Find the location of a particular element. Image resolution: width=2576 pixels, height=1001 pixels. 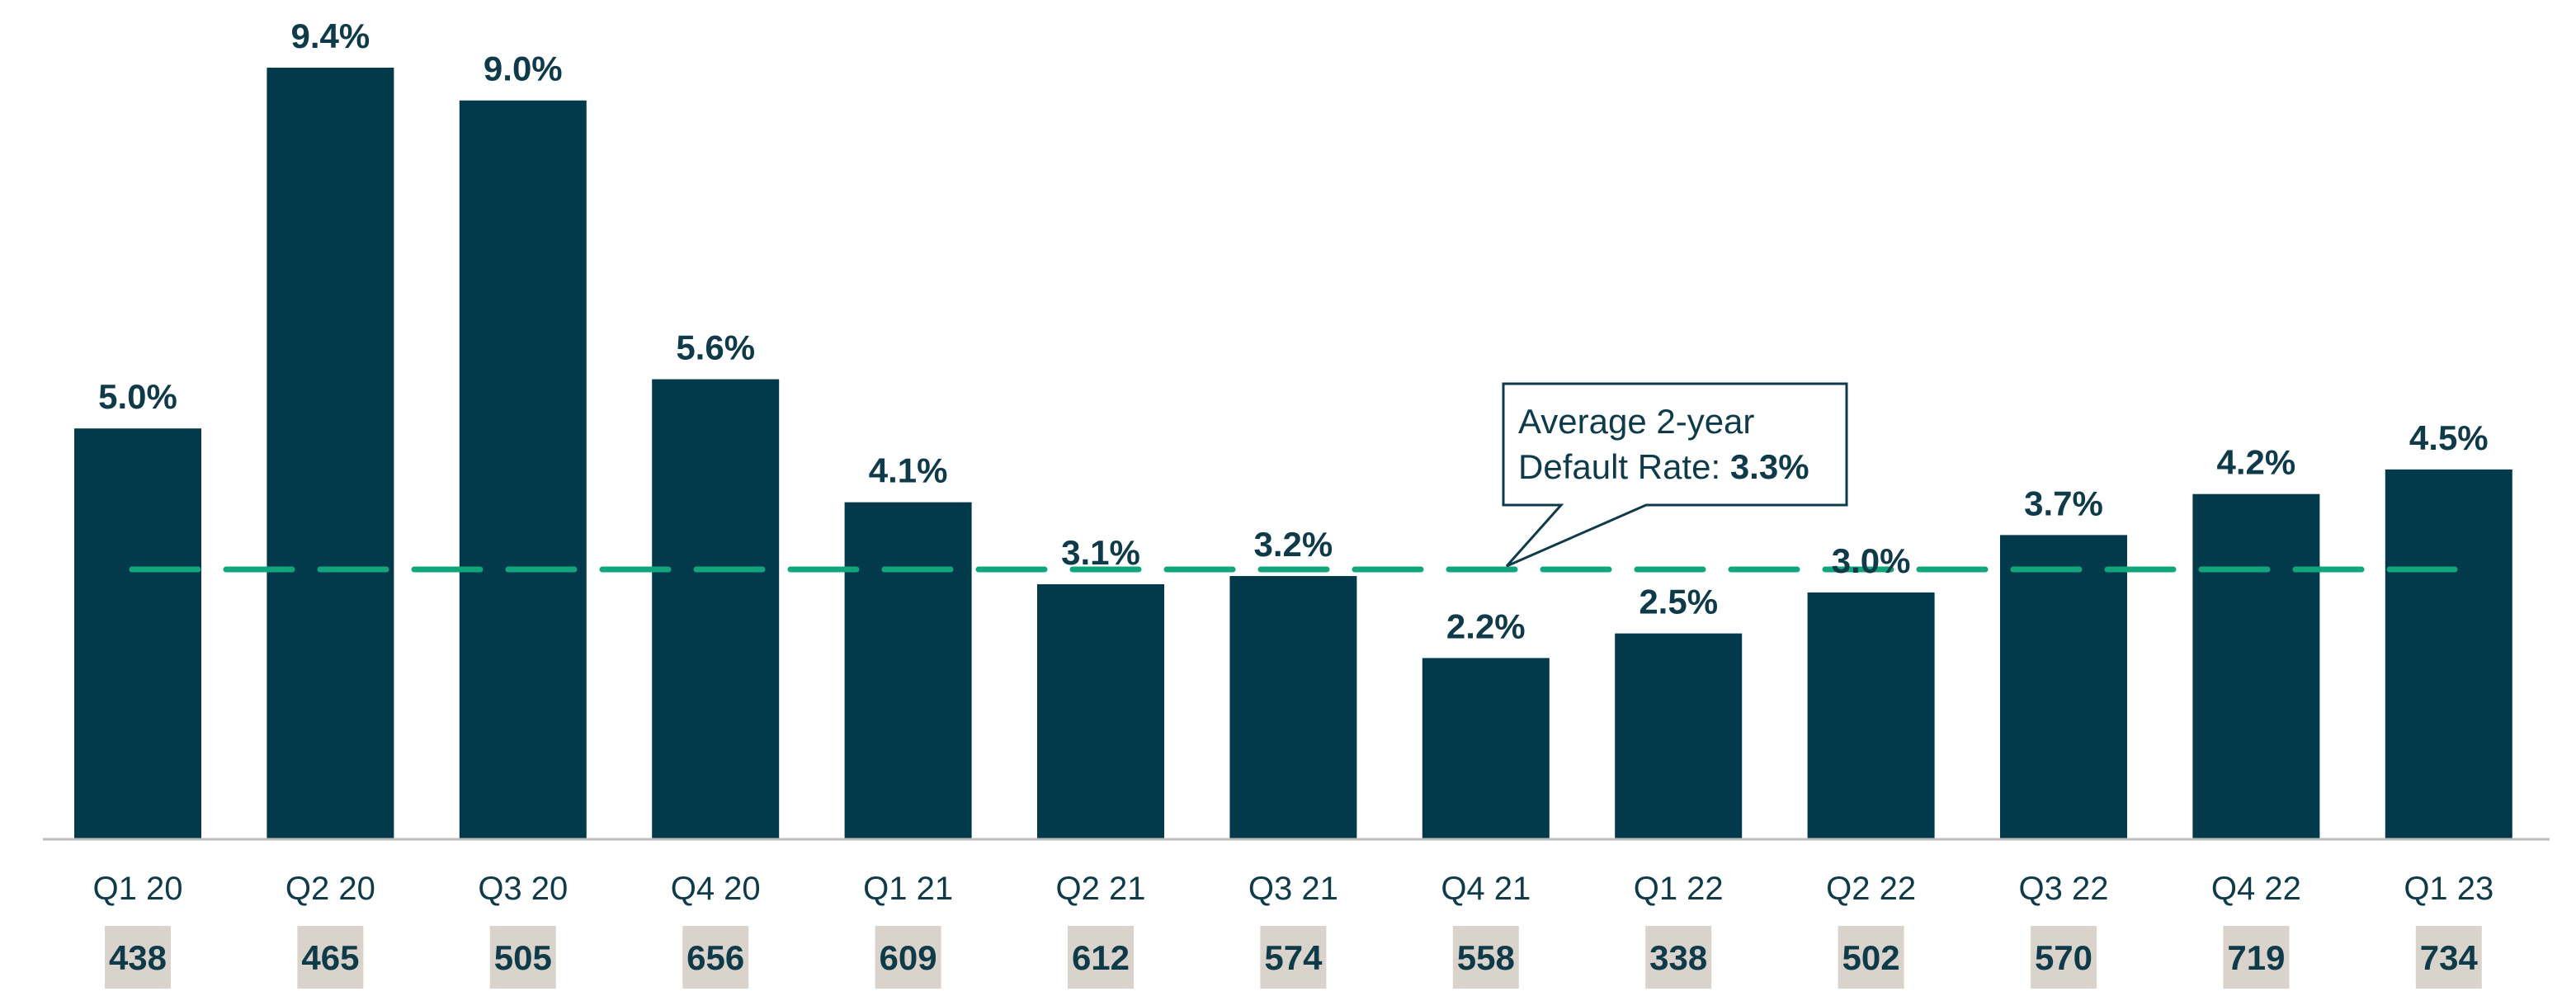

annotation-line-2: Default Rate: 3.3% is located at coordinates (1663, 466).